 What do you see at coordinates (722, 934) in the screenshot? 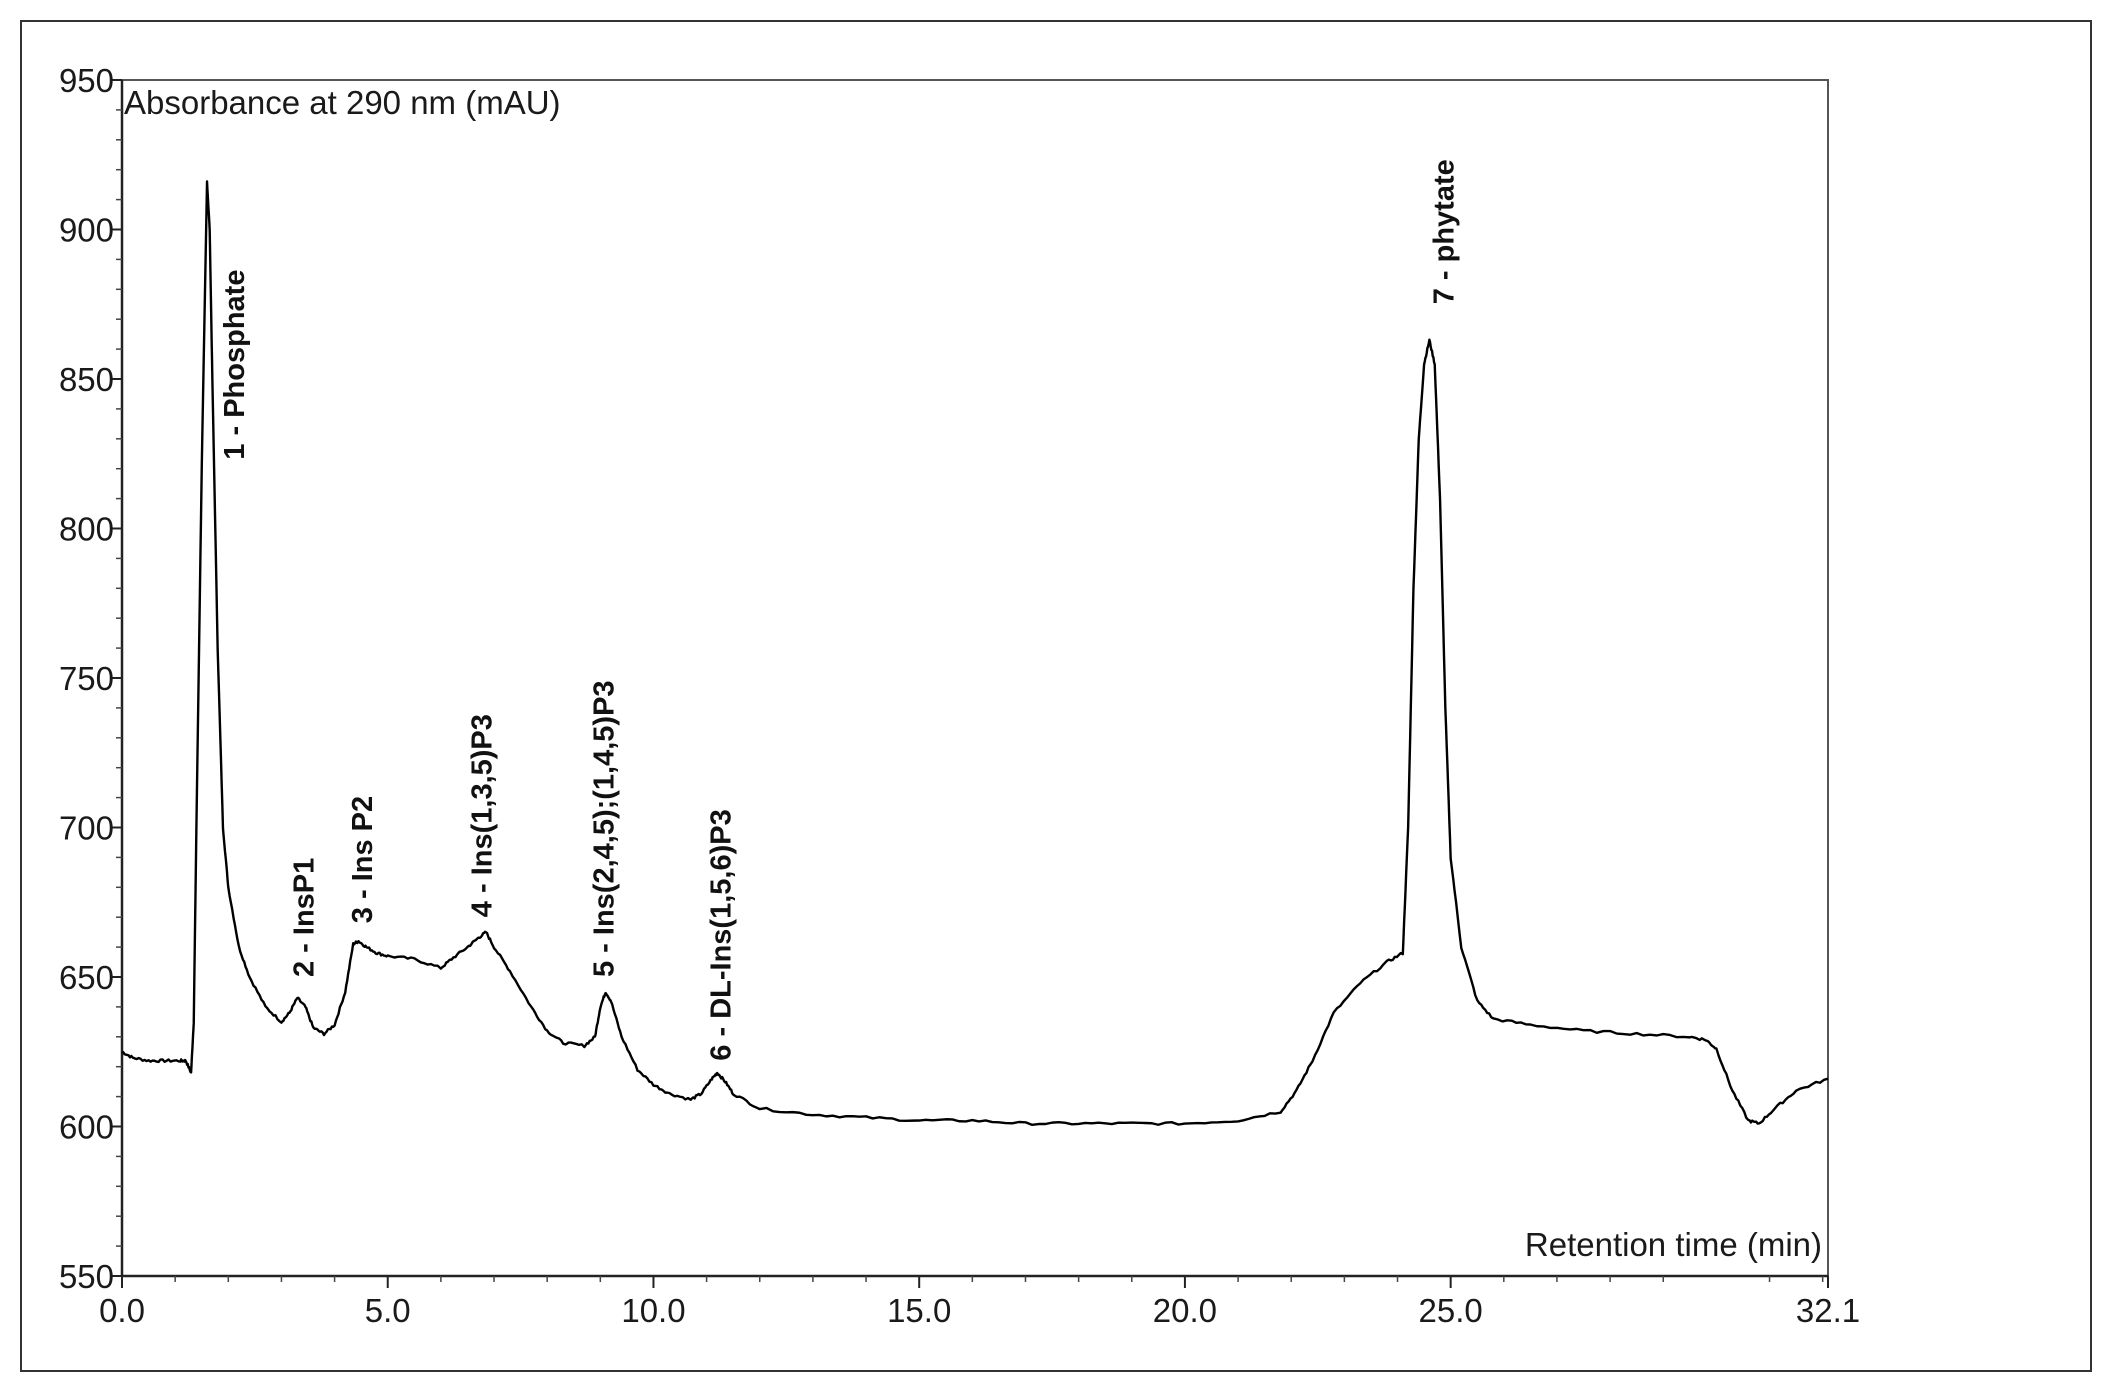
I see `peak-label: 6 - DL-Ins(1,5,6)P3` at bounding box center [722, 934].